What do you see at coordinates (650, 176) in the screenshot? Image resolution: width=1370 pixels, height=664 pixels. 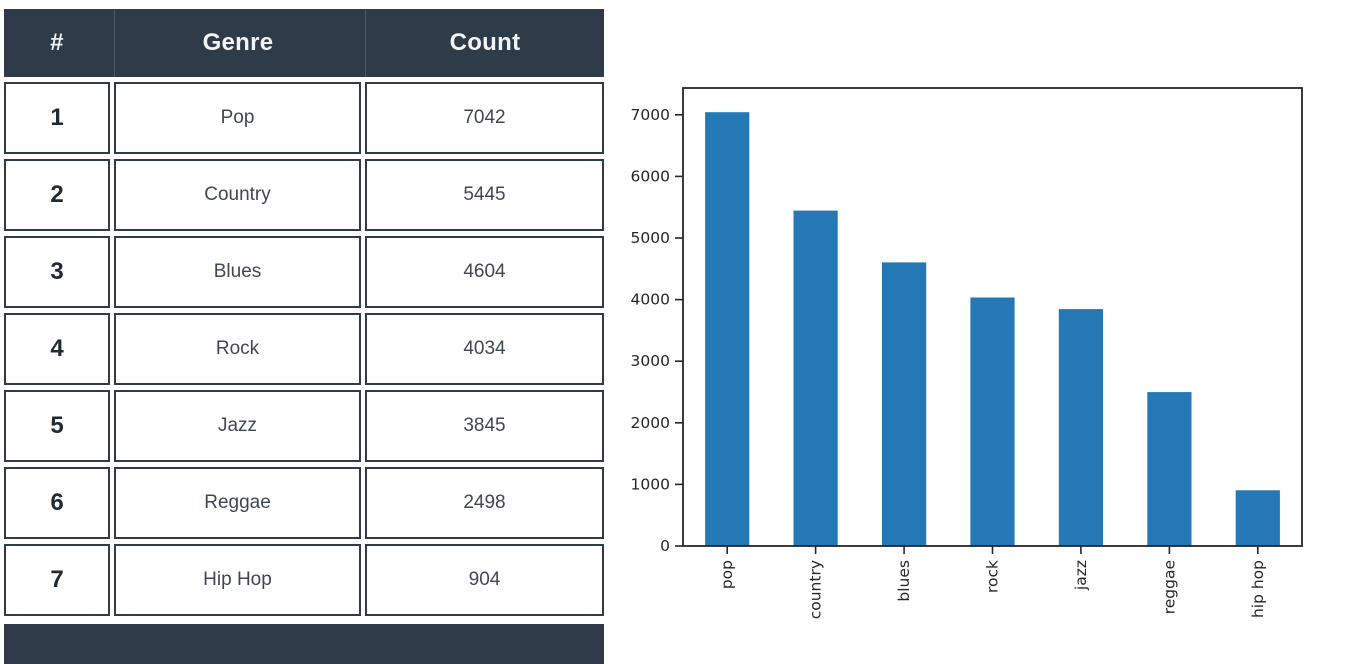 I see `y-tick-label: 6000` at bounding box center [650, 176].